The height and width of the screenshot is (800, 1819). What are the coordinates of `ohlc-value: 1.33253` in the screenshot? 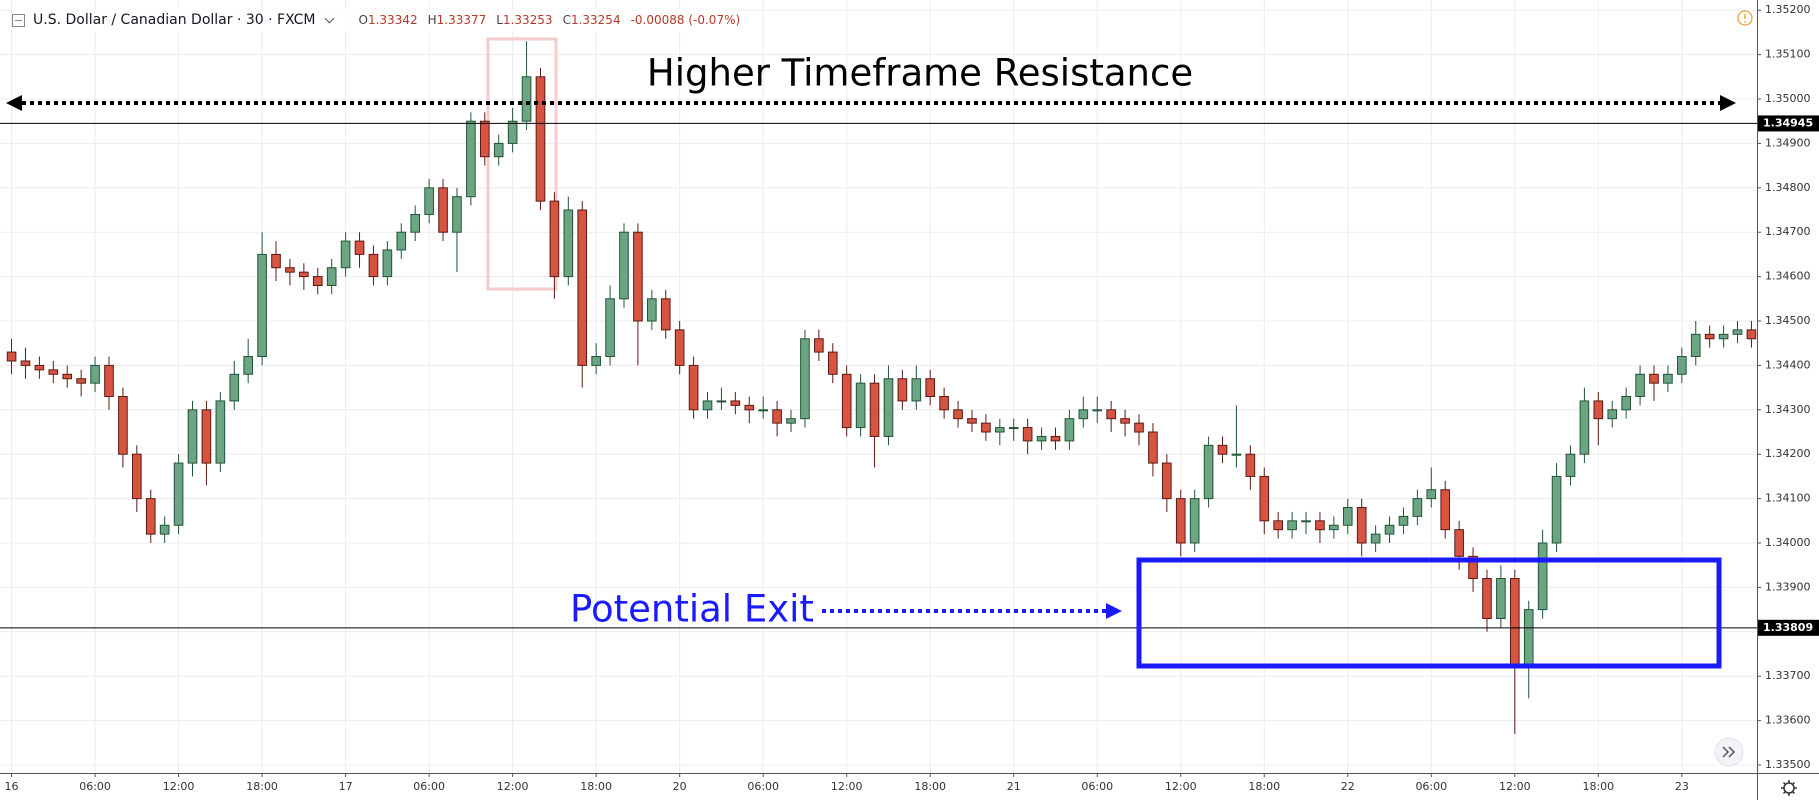 It's located at (527, 20).